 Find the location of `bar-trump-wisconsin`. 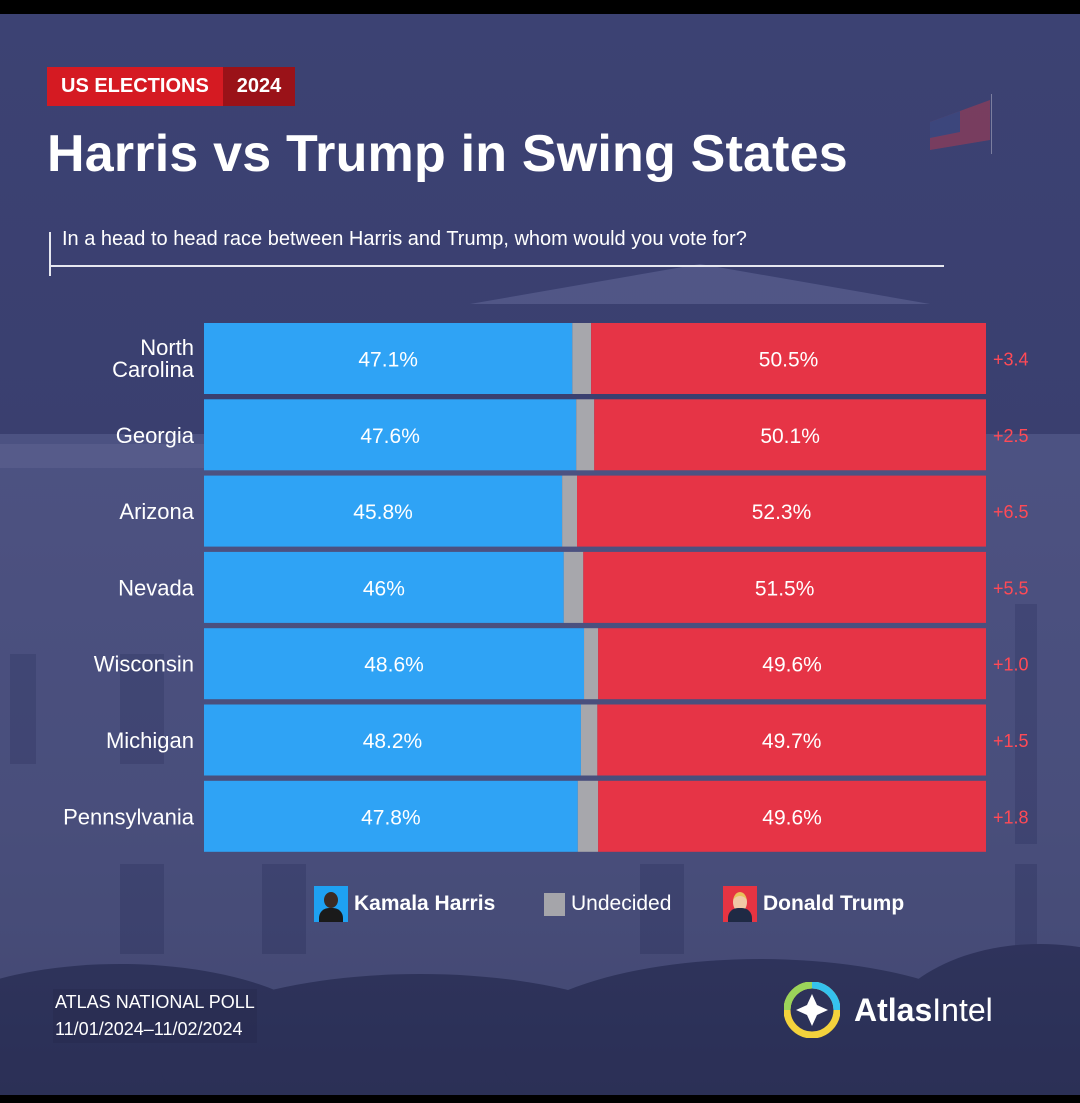

bar-trump-wisconsin is located at coordinates (792, 664).